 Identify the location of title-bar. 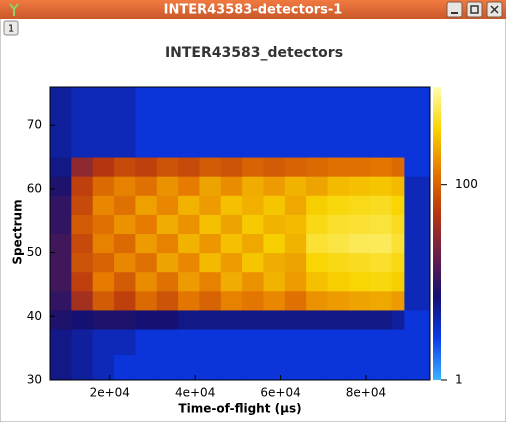
(253, 9).